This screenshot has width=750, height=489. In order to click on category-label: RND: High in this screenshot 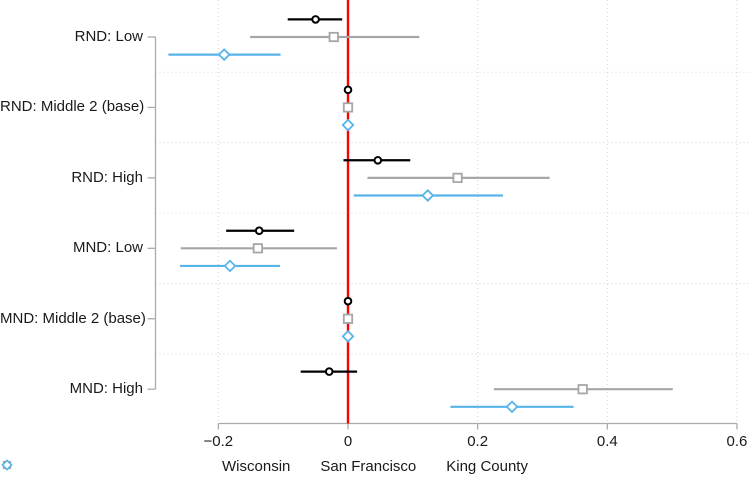, I will do `click(107, 177)`.